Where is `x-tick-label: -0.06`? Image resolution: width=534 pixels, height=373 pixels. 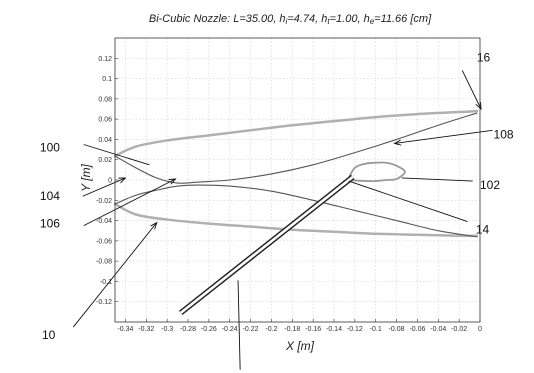 x-tick-label: -0.06 is located at coordinates (417, 329).